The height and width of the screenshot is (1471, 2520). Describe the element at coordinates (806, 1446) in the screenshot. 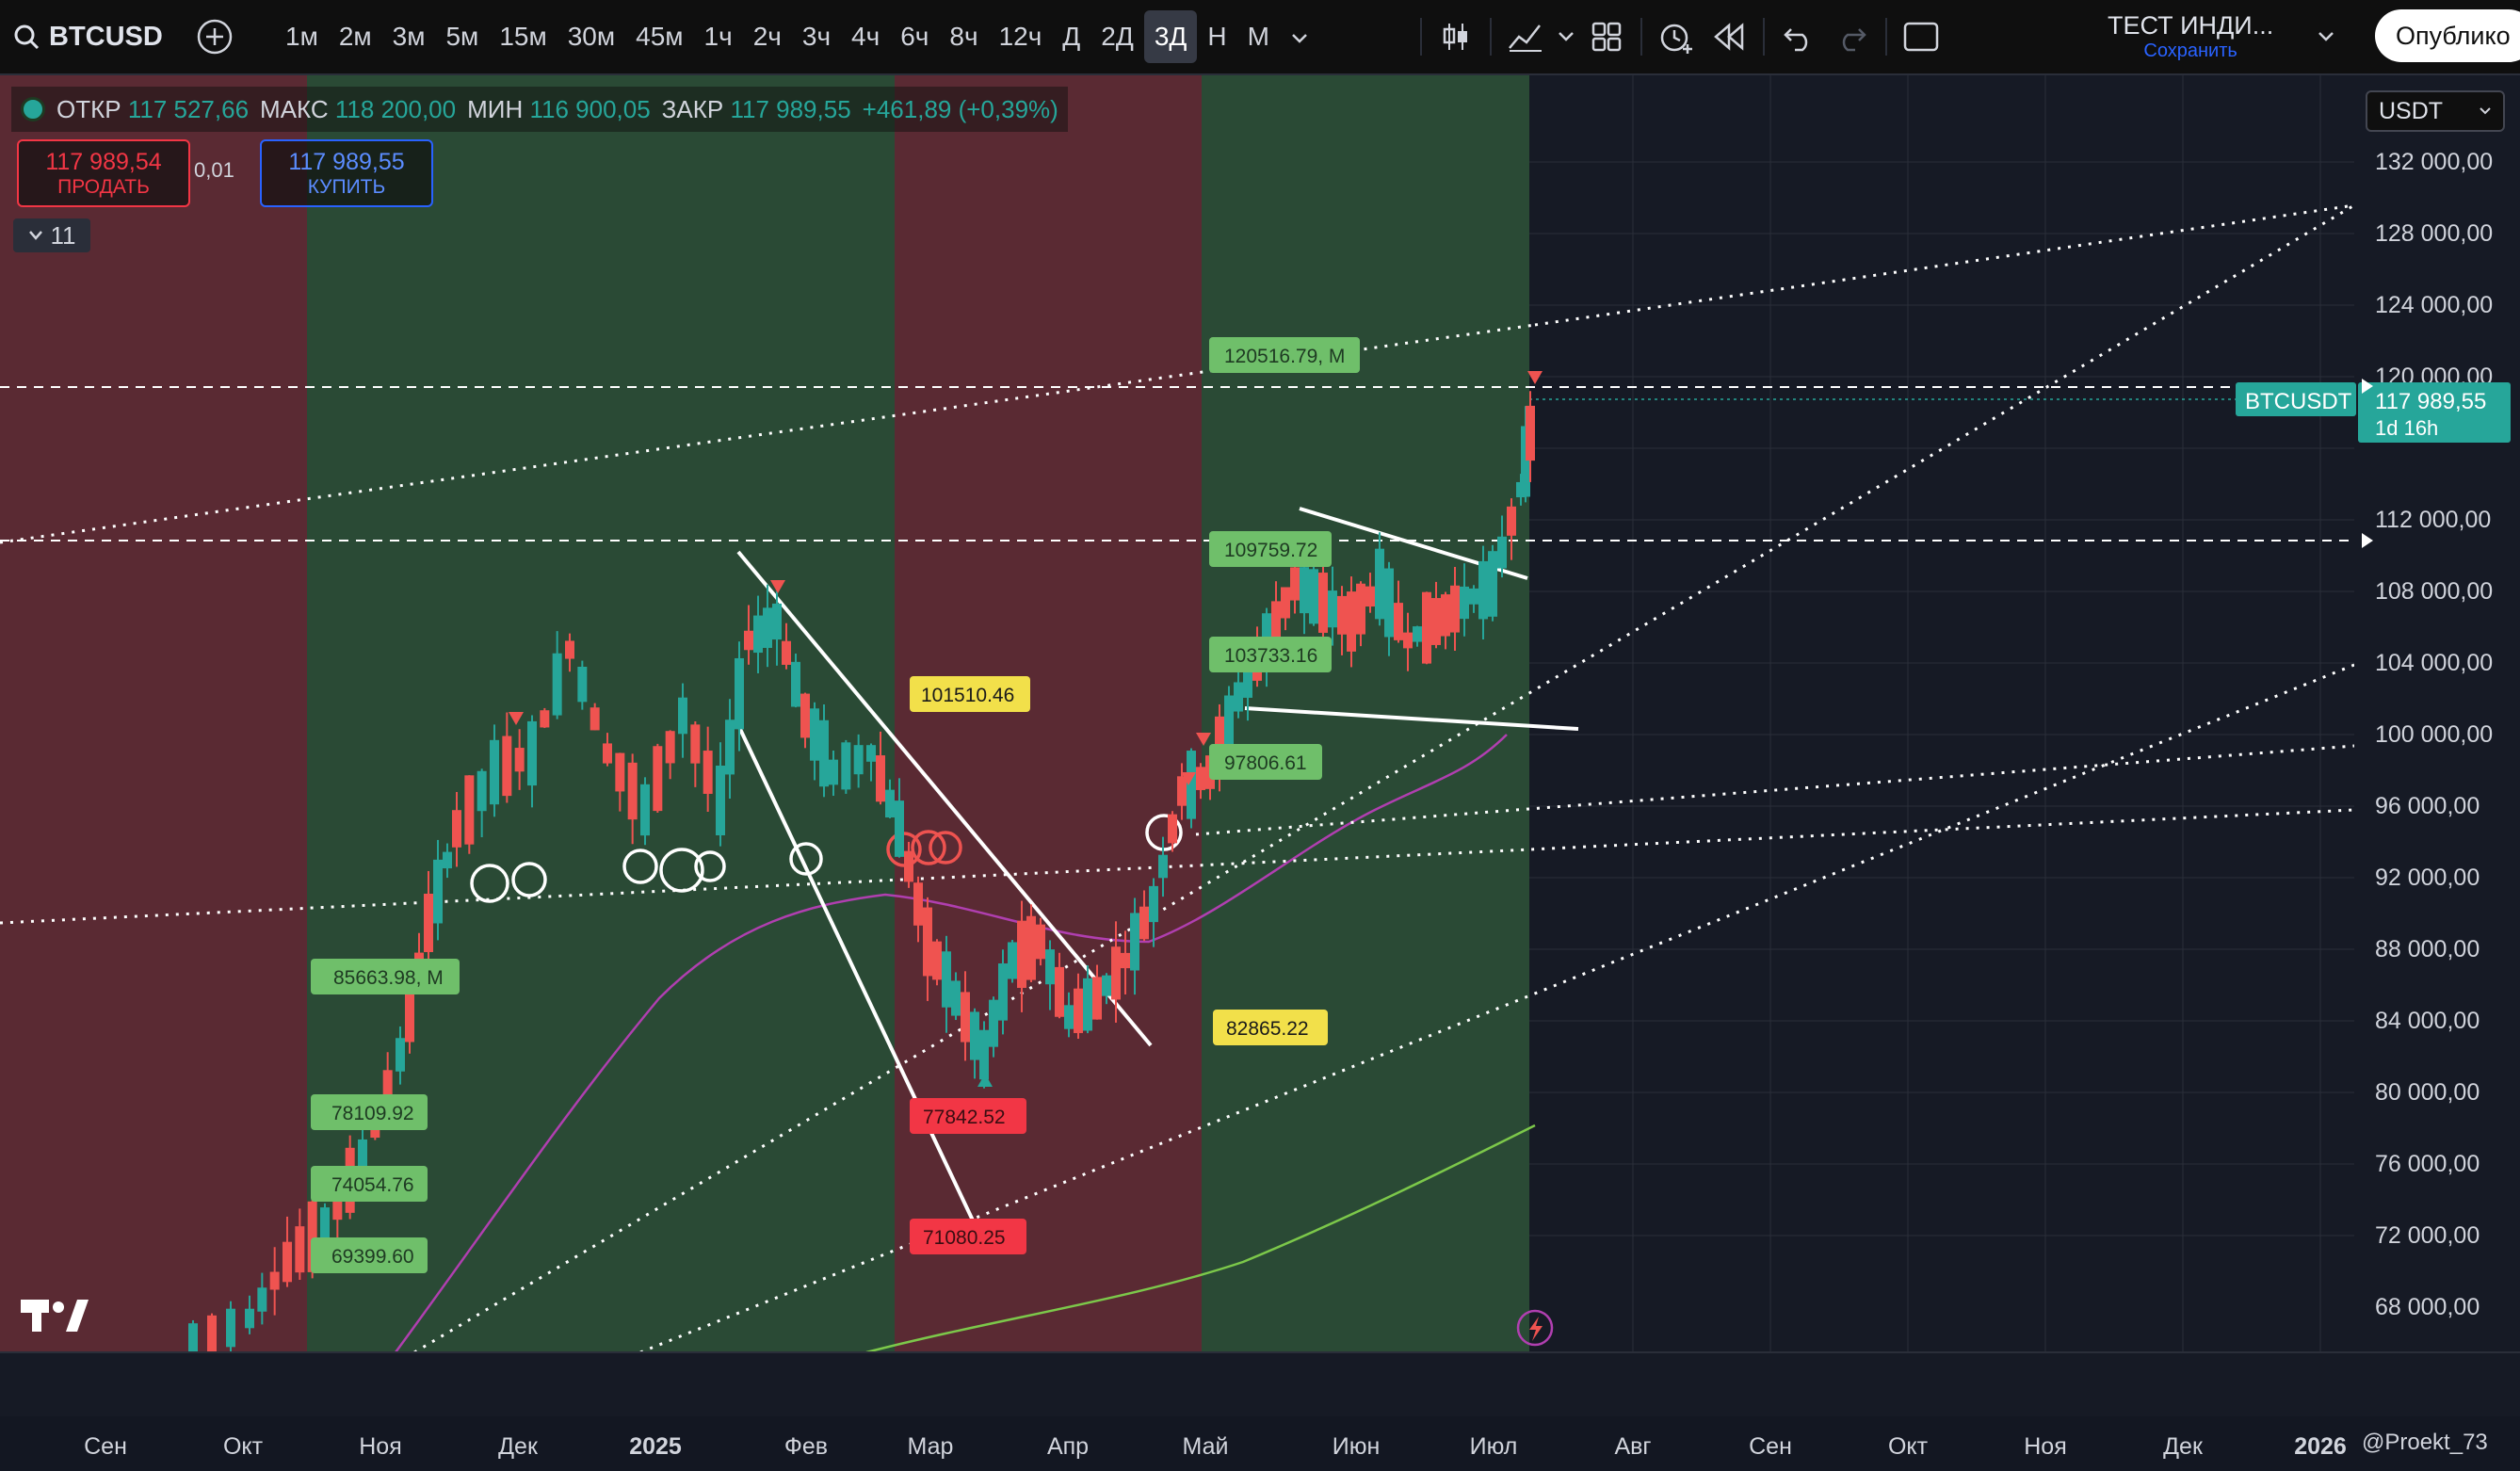

I see `time-tick-label: Фев` at that location.